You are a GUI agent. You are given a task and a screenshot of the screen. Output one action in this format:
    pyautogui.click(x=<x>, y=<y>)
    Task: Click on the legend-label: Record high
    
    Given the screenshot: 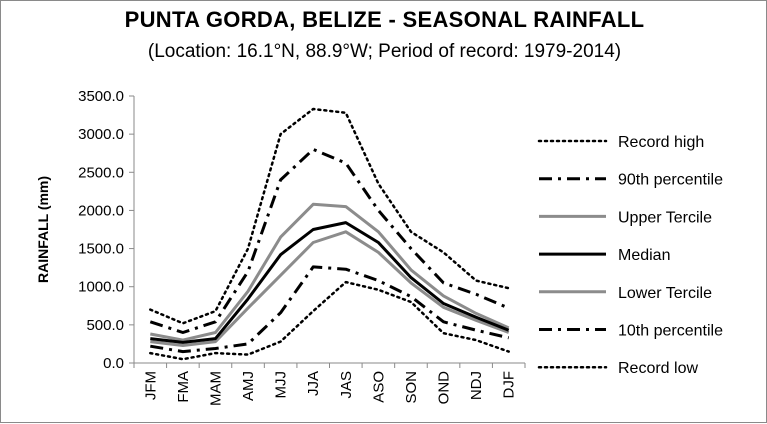 What is the action you would take?
    pyautogui.click(x=661, y=142)
    